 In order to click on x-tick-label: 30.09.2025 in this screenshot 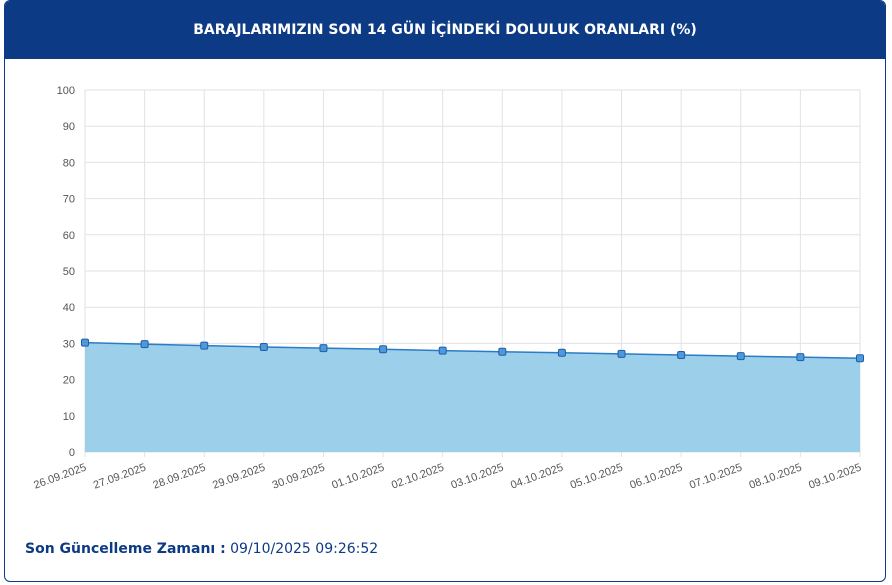, I will do `click(299, 477)`.